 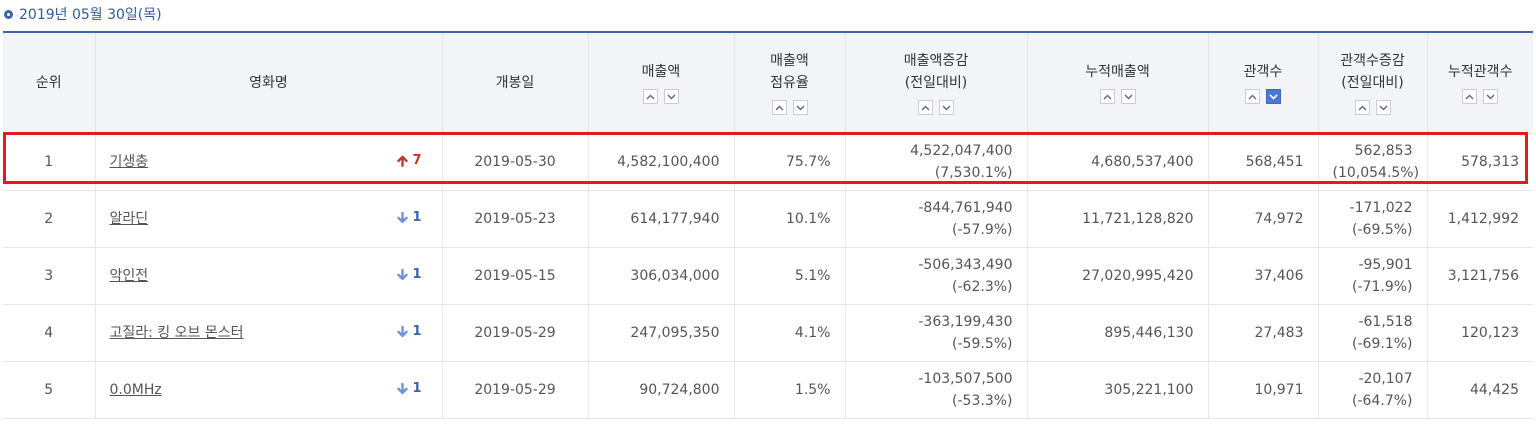 I want to click on sales-cell: 614,177,940, so click(x=660, y=219).